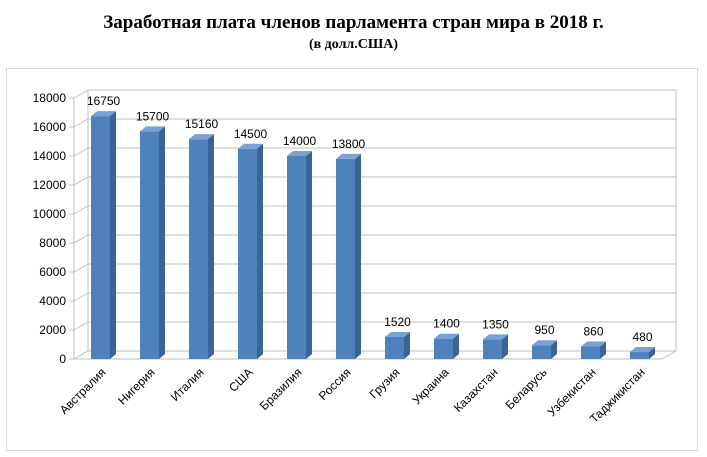 The image size is (707, 457). Describe the element at coordinates (349, 144) in the screenshot. I see `data-label: 13800` at that location.